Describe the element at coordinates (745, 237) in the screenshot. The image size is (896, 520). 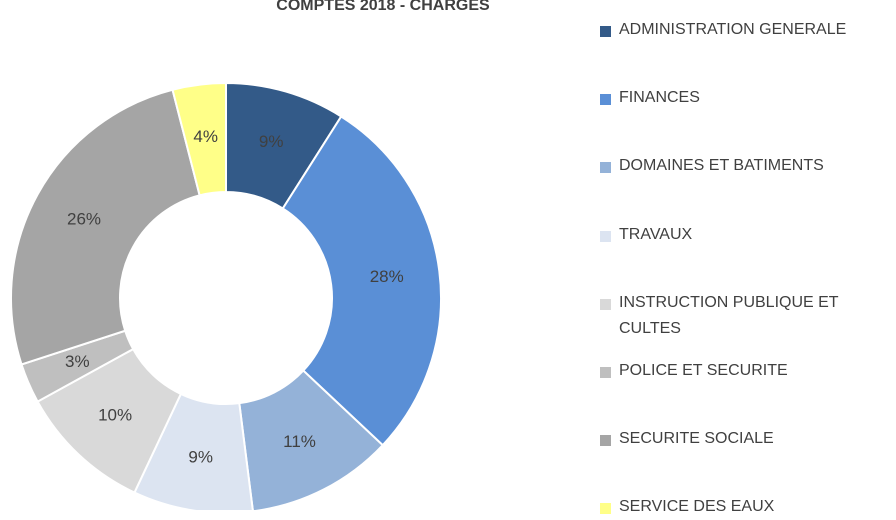
I see `legend-item: TRAVAUX` at that location.